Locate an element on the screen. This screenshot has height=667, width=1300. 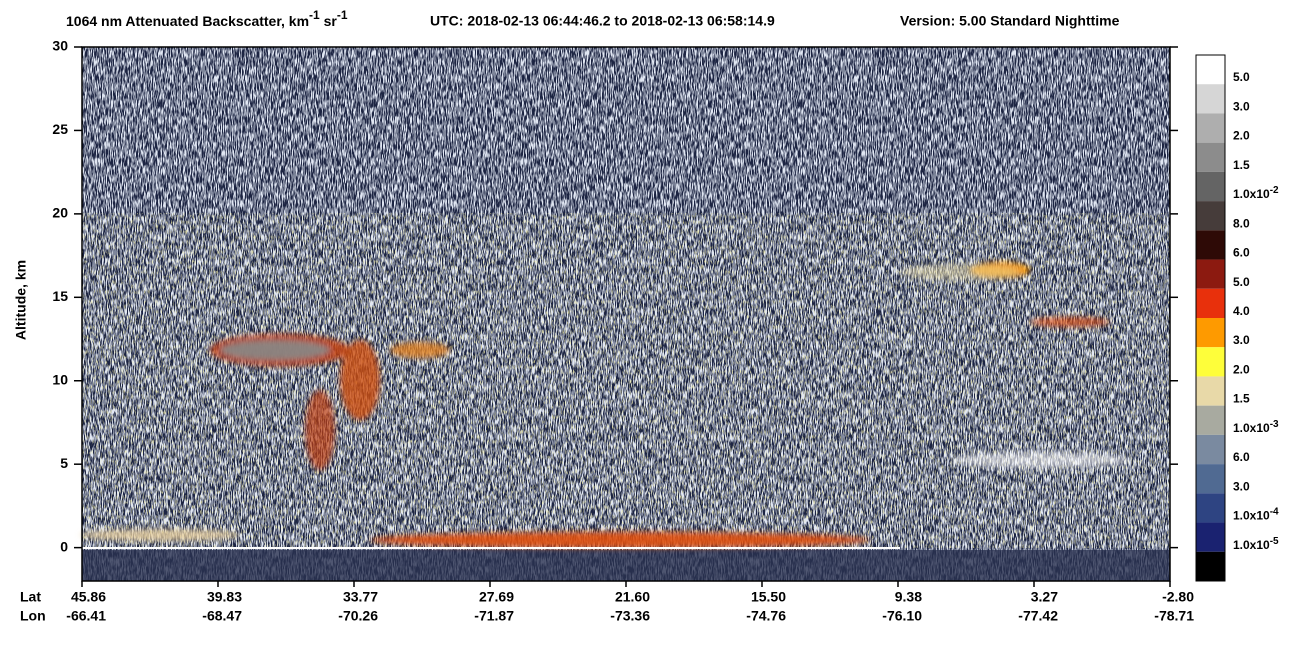
y-tick-label: 25 is located at coordinates (60, 129).